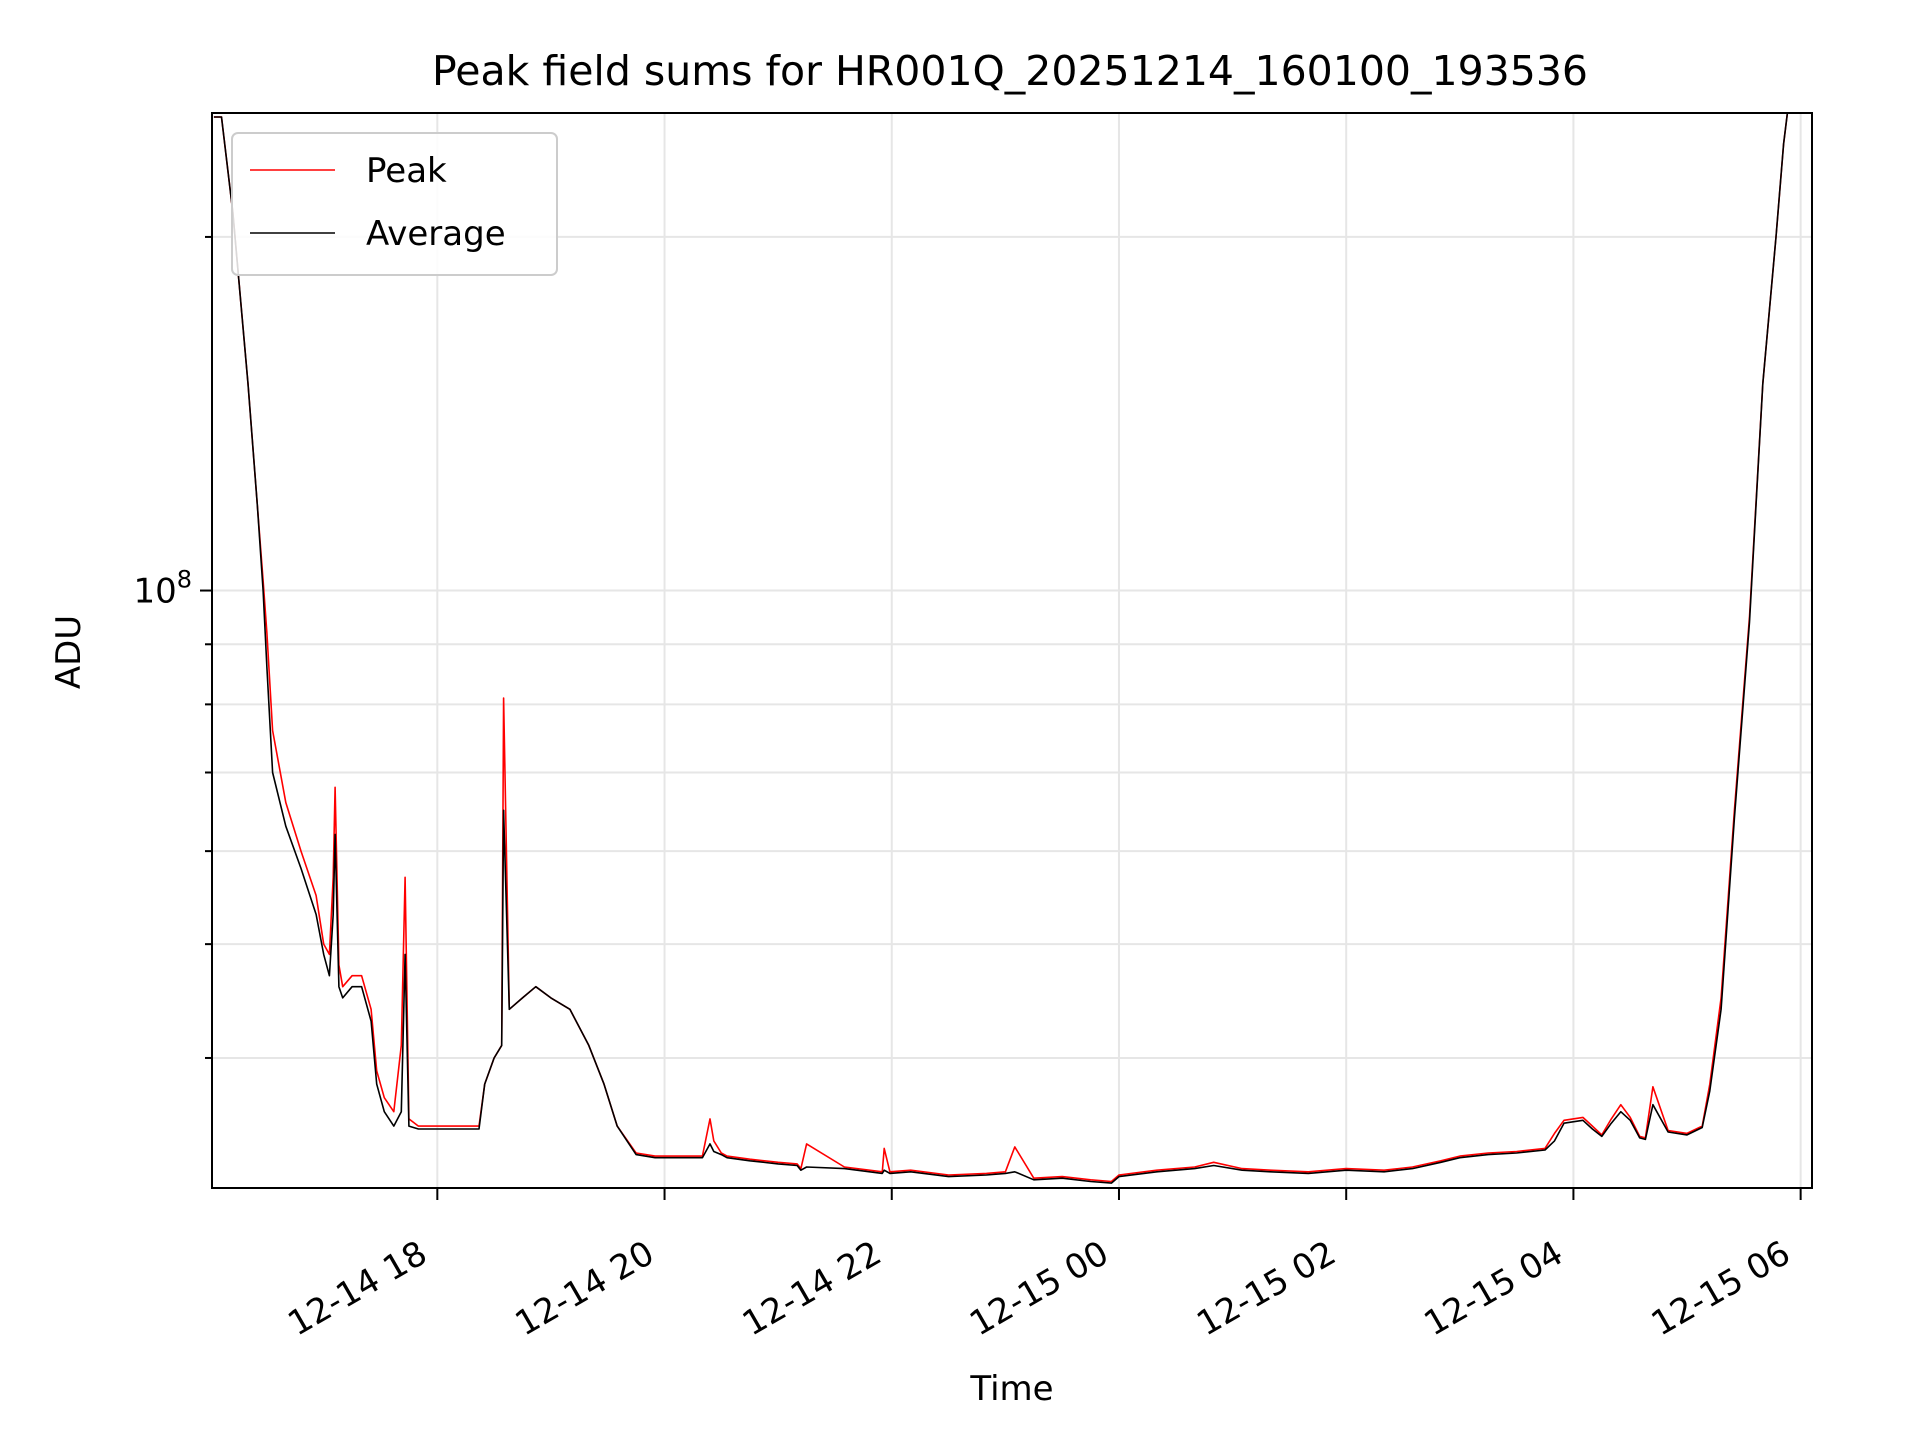  What do you see at coordinates (1011, 1389) in the screenshot?
I see `x-axis-label: Time` at bounding box center [1011, 1389].